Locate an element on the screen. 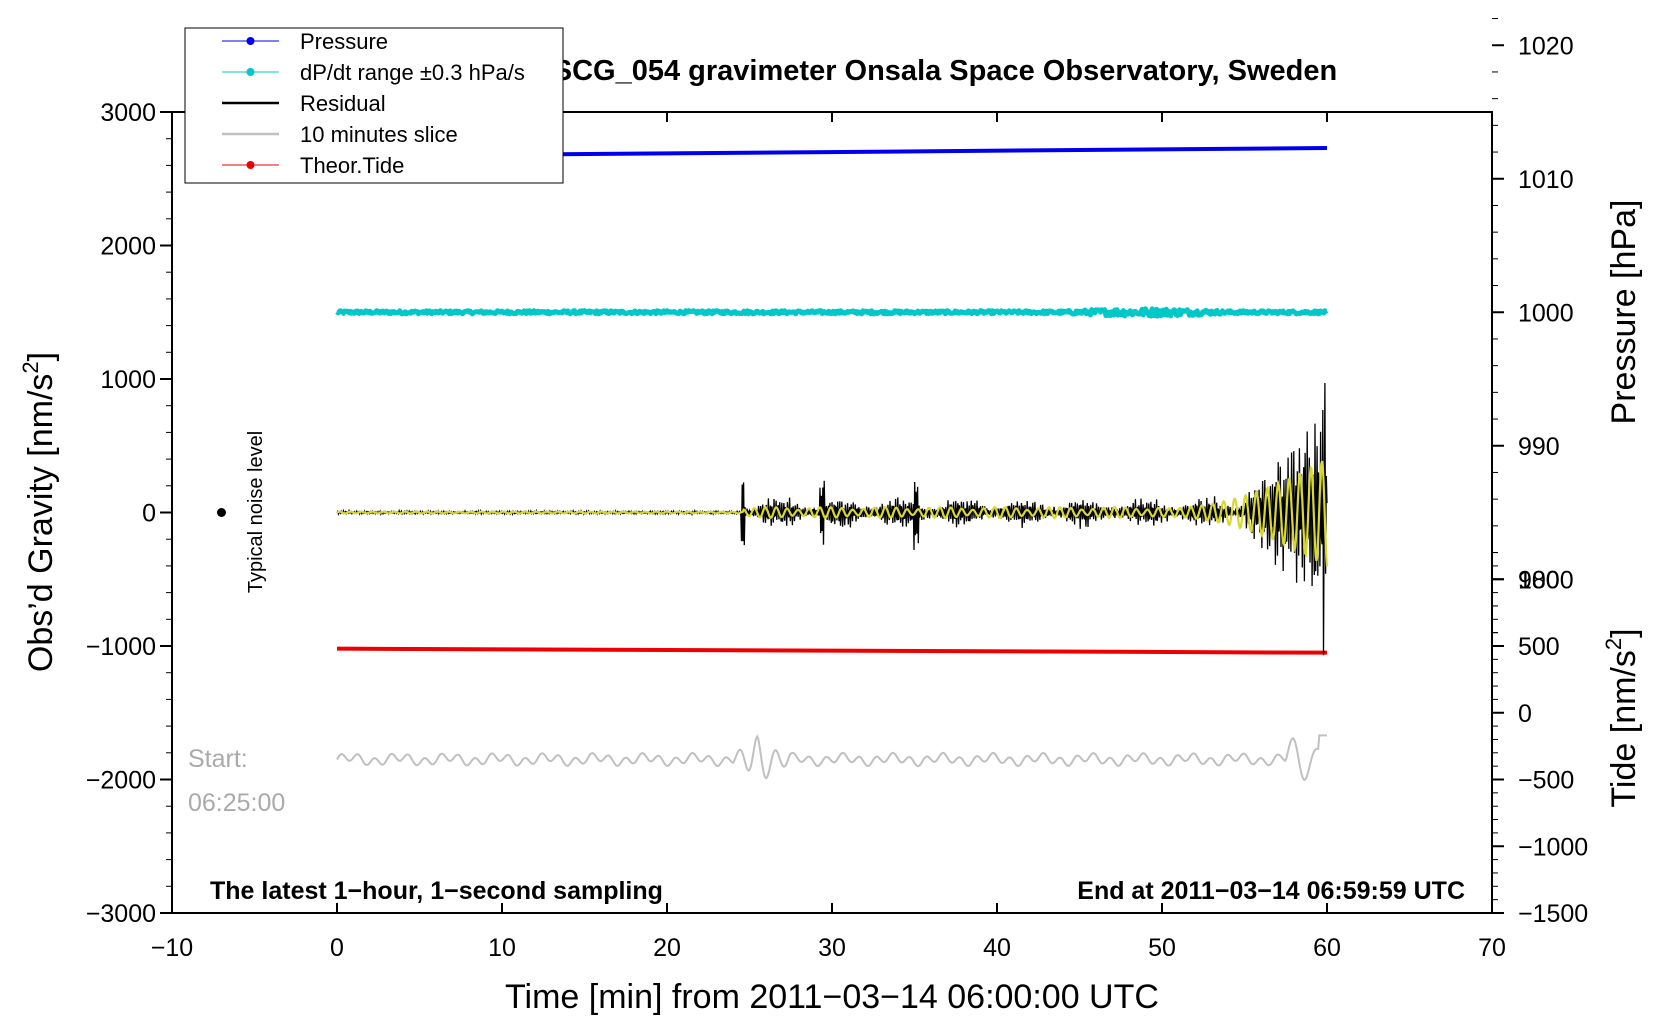  y-axis-label-close: ] is located at coordinates (41, 356).